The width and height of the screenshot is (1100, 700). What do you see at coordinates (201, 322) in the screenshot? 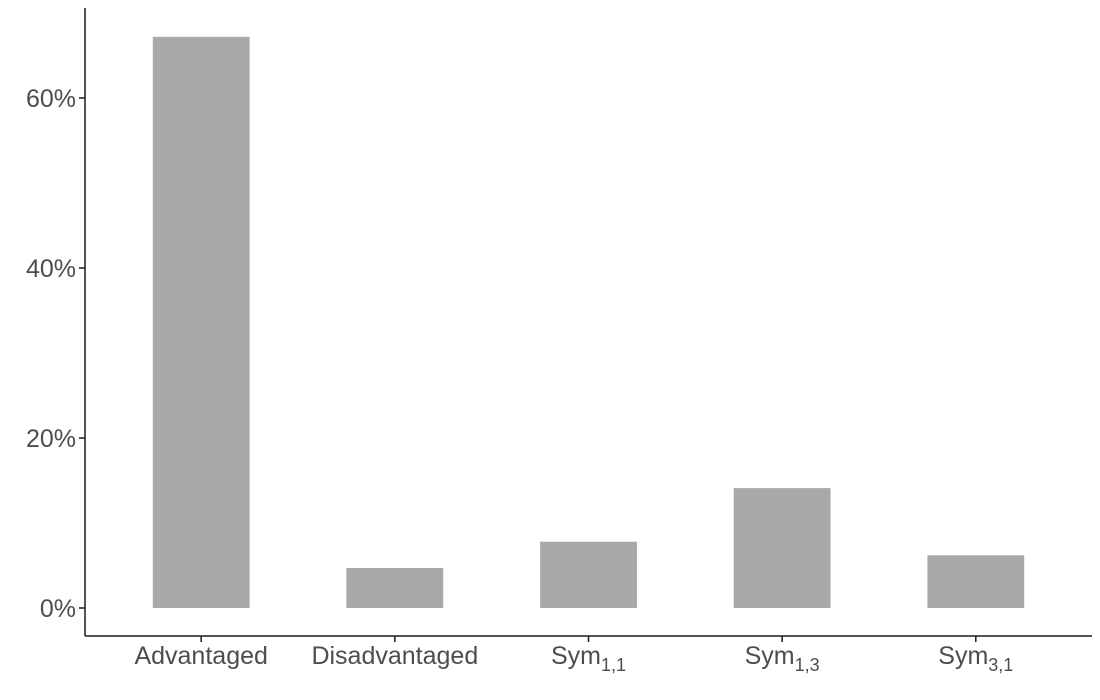
I see `bar-advantaged` at bounding box center [201, 322].